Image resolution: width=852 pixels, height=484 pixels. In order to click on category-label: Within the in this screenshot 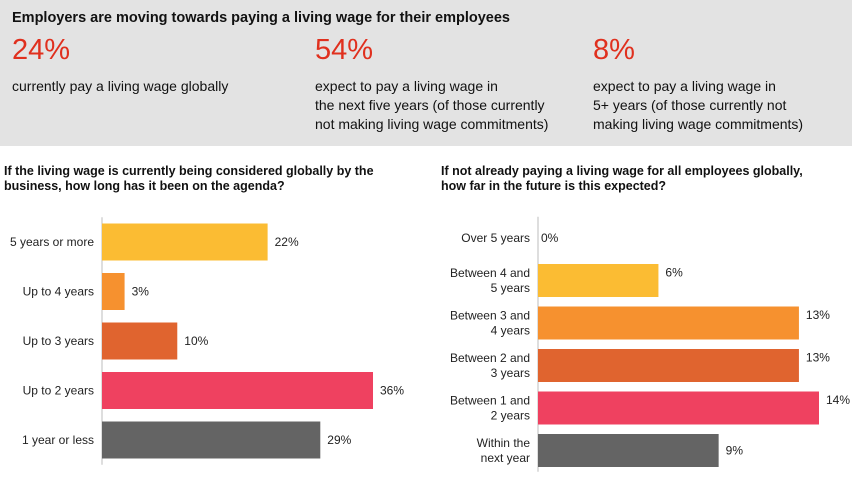, I will do `click(504, 443)`.